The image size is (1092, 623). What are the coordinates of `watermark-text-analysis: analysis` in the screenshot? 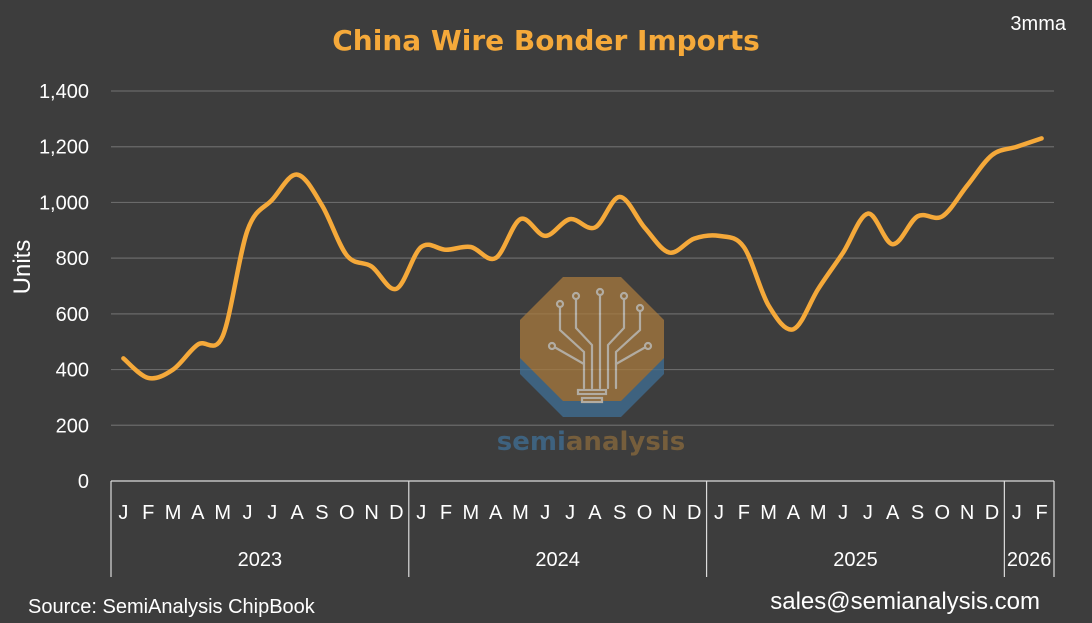 It's located at (625, 442).